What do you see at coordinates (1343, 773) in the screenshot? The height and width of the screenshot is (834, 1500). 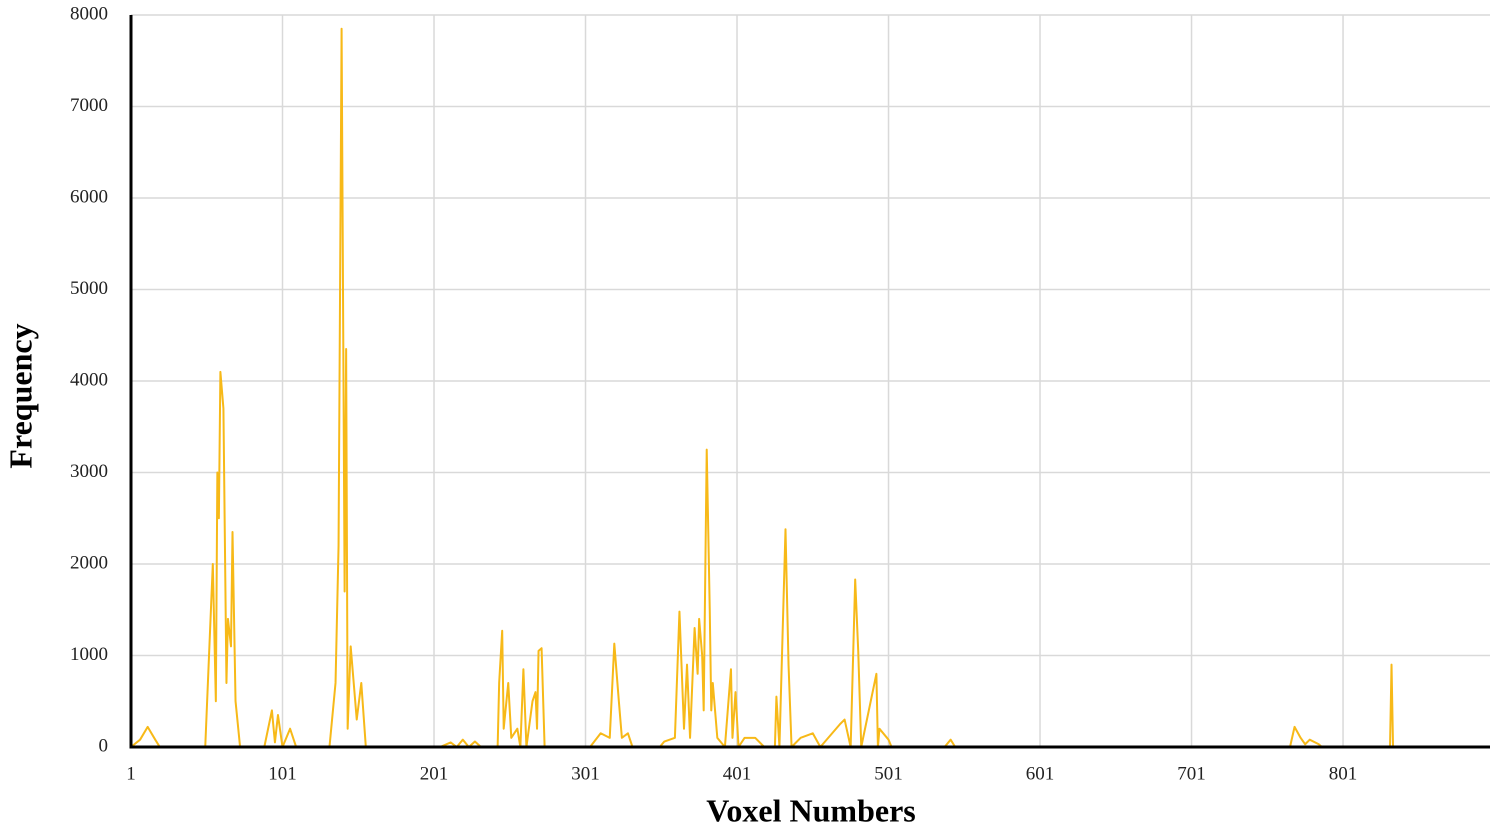 I see `x-tick-label: 801` at bounding box center [1343, 773].